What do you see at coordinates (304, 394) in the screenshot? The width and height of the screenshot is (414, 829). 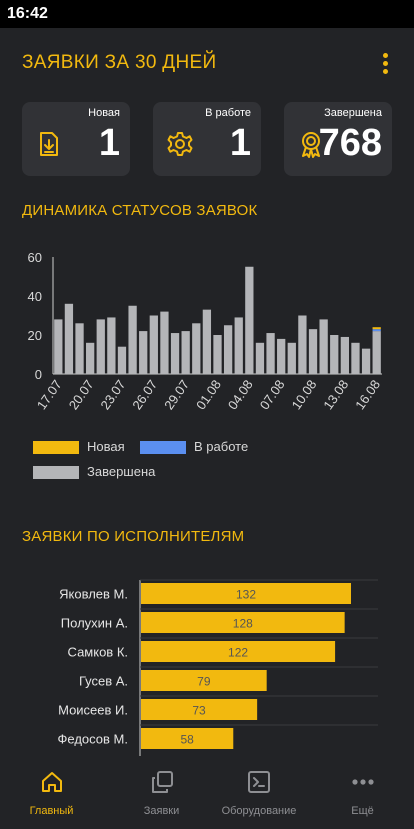 I see `x-tick-label: 10.08` at bounding box center [304, 394].